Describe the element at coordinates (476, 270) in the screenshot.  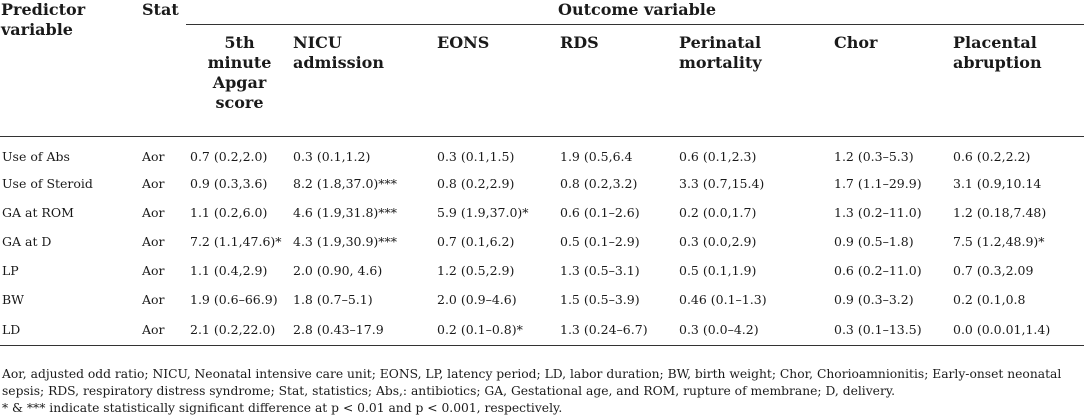
I see `value-cell: 1.2 (0.5,2.9)` at that location.